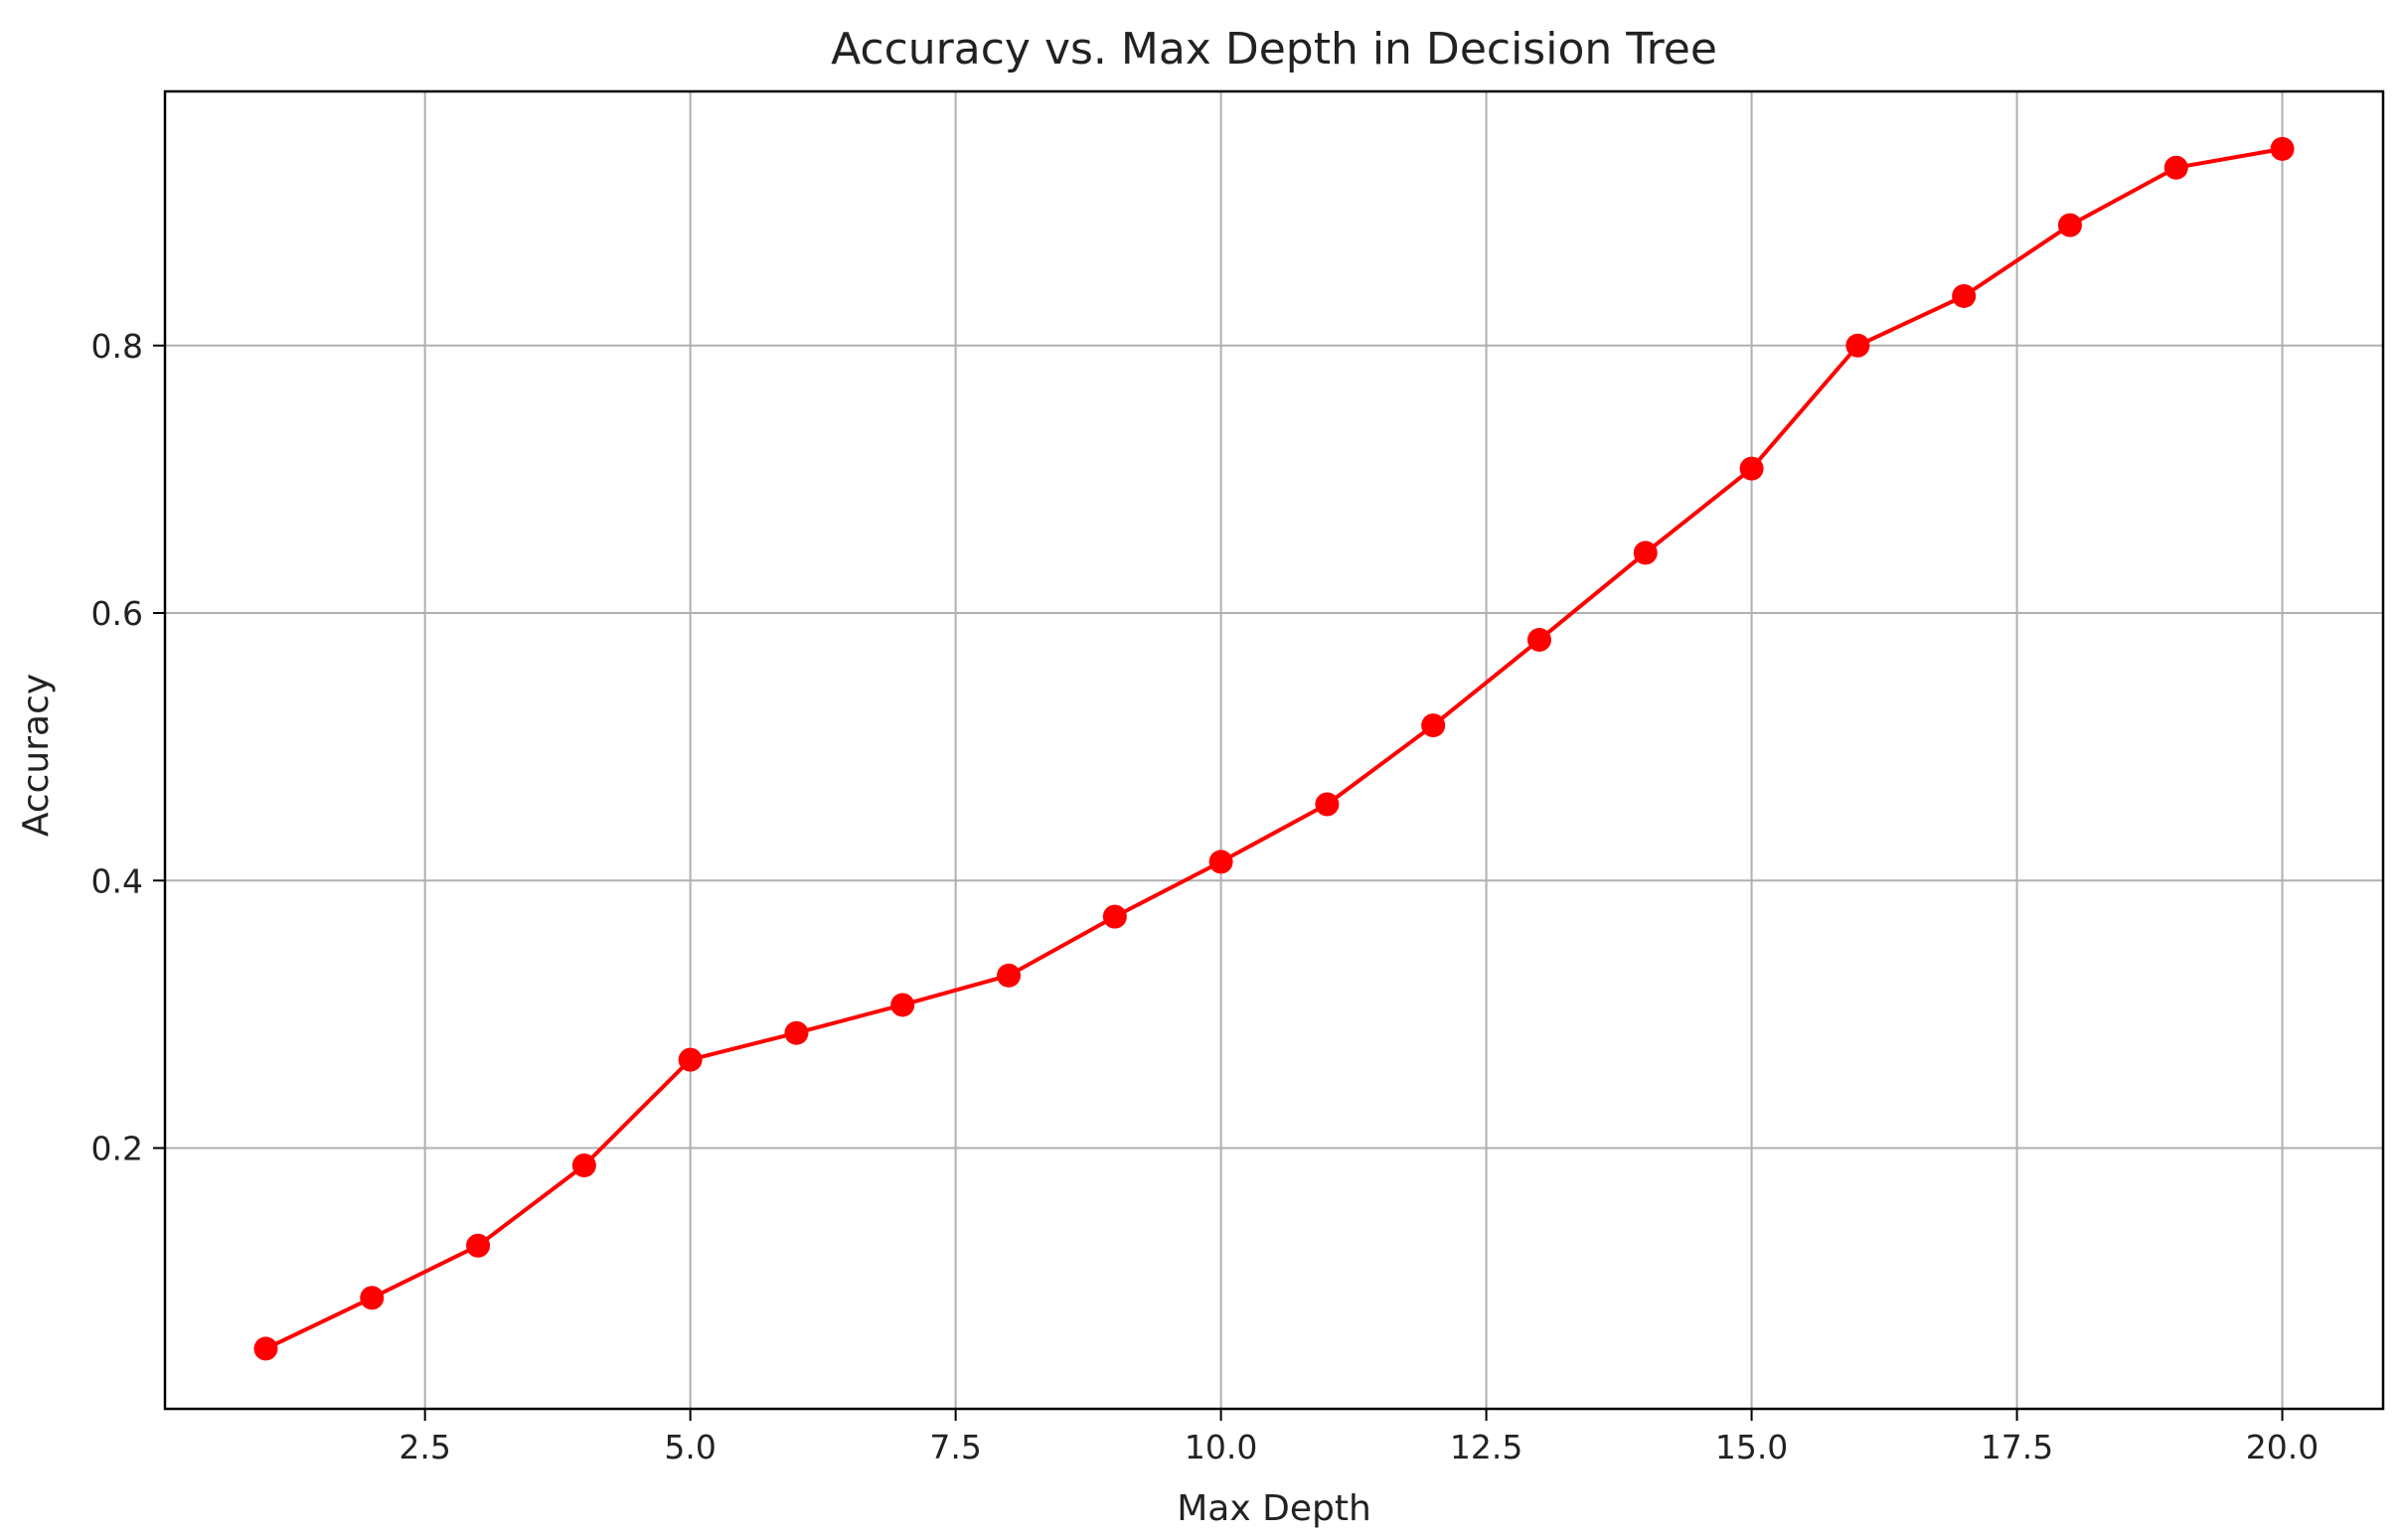  What do you see at coordinates (1221, 1447) in the screenshot?
I see `x-tick-label: 10.0` at bounding box center [1221, 1447].